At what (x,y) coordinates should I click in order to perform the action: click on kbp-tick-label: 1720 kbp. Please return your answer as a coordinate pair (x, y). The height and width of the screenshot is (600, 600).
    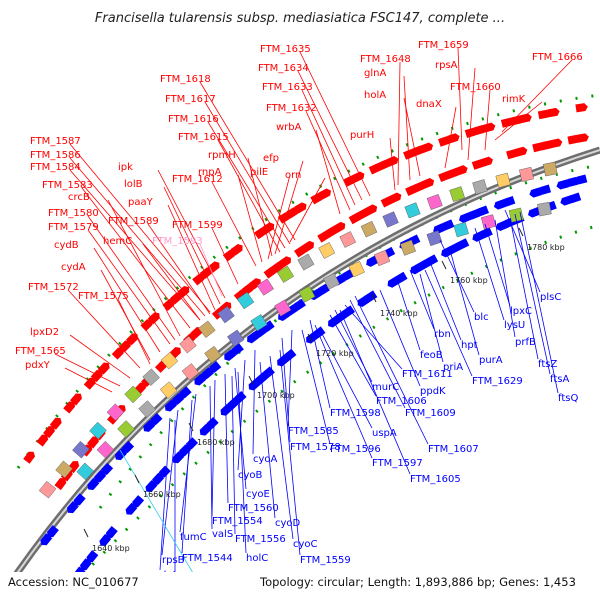
    Looking at the image, I should click on (335, 353).